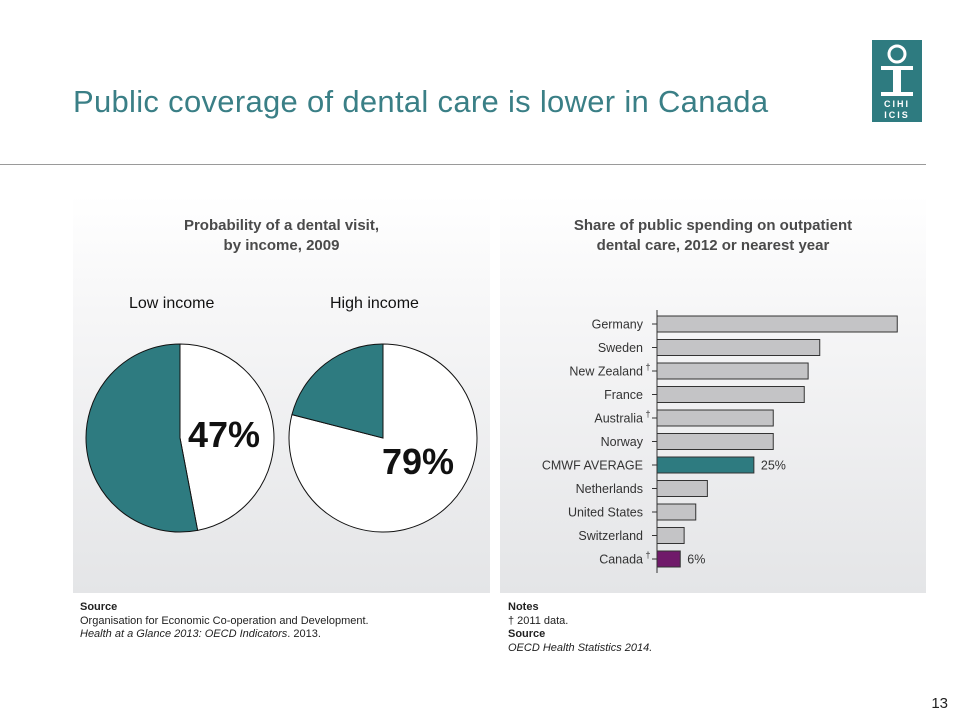  What do you see at coordinates (732, 371) in the screenshot?
I see `bar-new-zealand` at bounding box center [732, 371].